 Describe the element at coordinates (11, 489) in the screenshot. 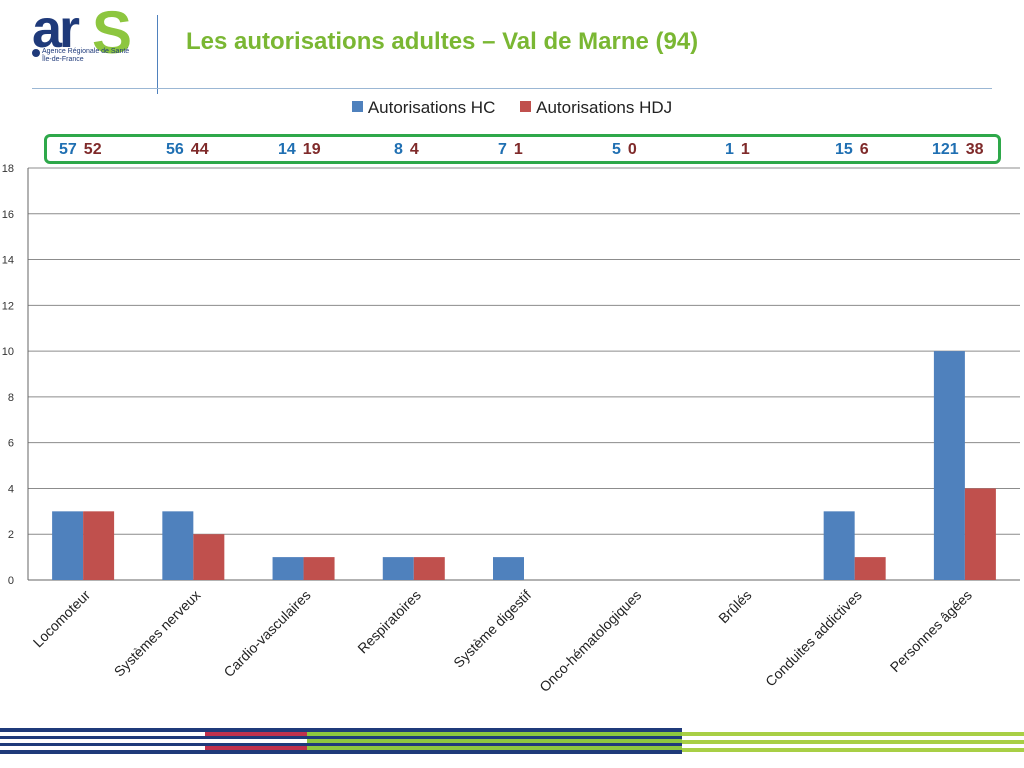

I see `y-tick-label: 4` at that location.